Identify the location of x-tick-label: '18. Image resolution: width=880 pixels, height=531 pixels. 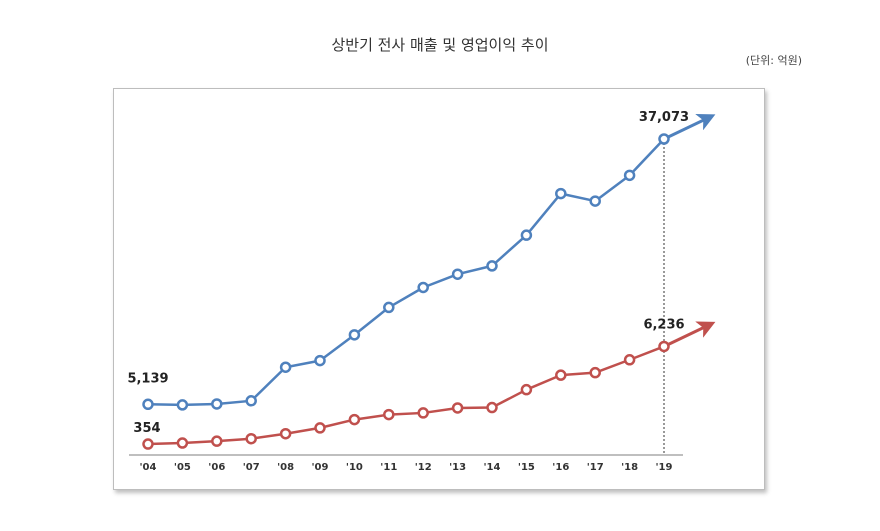
(629, 467).